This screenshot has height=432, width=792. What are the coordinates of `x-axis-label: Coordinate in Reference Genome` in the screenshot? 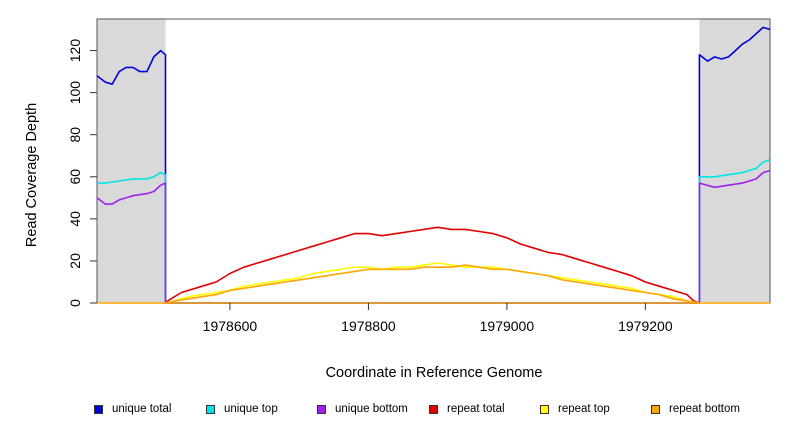 It's located at (434, 373).